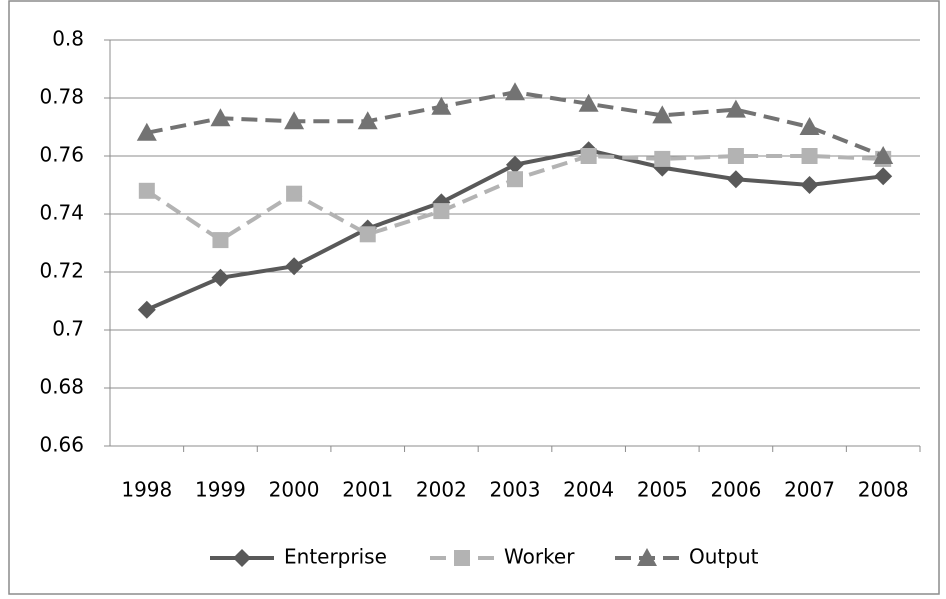 This screenshot has width=946, height=599. What do you see at coordinates (662, 490) in the screenshot?
I see `x-tick-label: 2005` at bounding box center [662, 490].